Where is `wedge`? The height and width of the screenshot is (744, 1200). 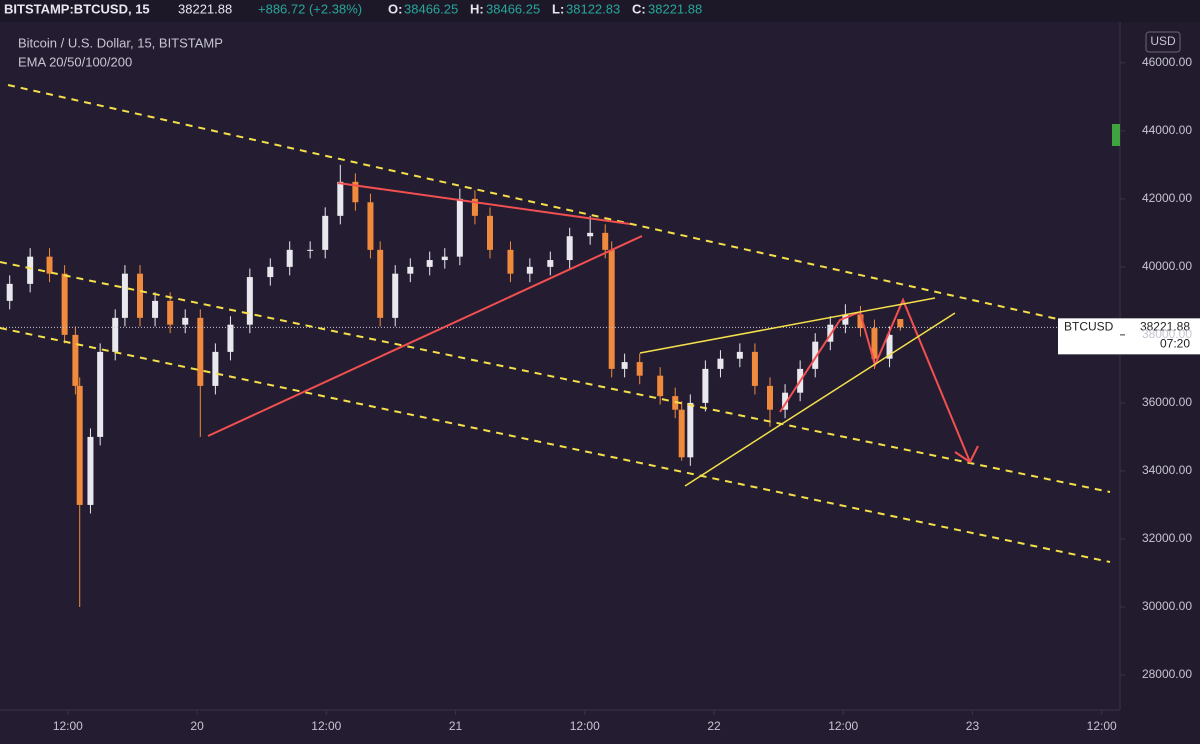
wedge is located at coordinates (797, 392).